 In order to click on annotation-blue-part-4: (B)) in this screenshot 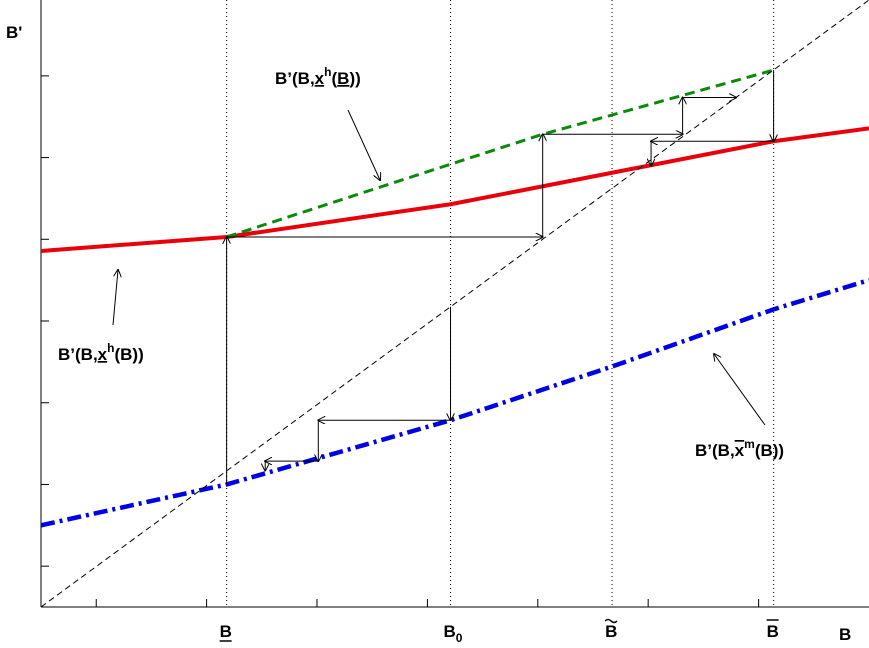, I will do `click(769, 450)`.